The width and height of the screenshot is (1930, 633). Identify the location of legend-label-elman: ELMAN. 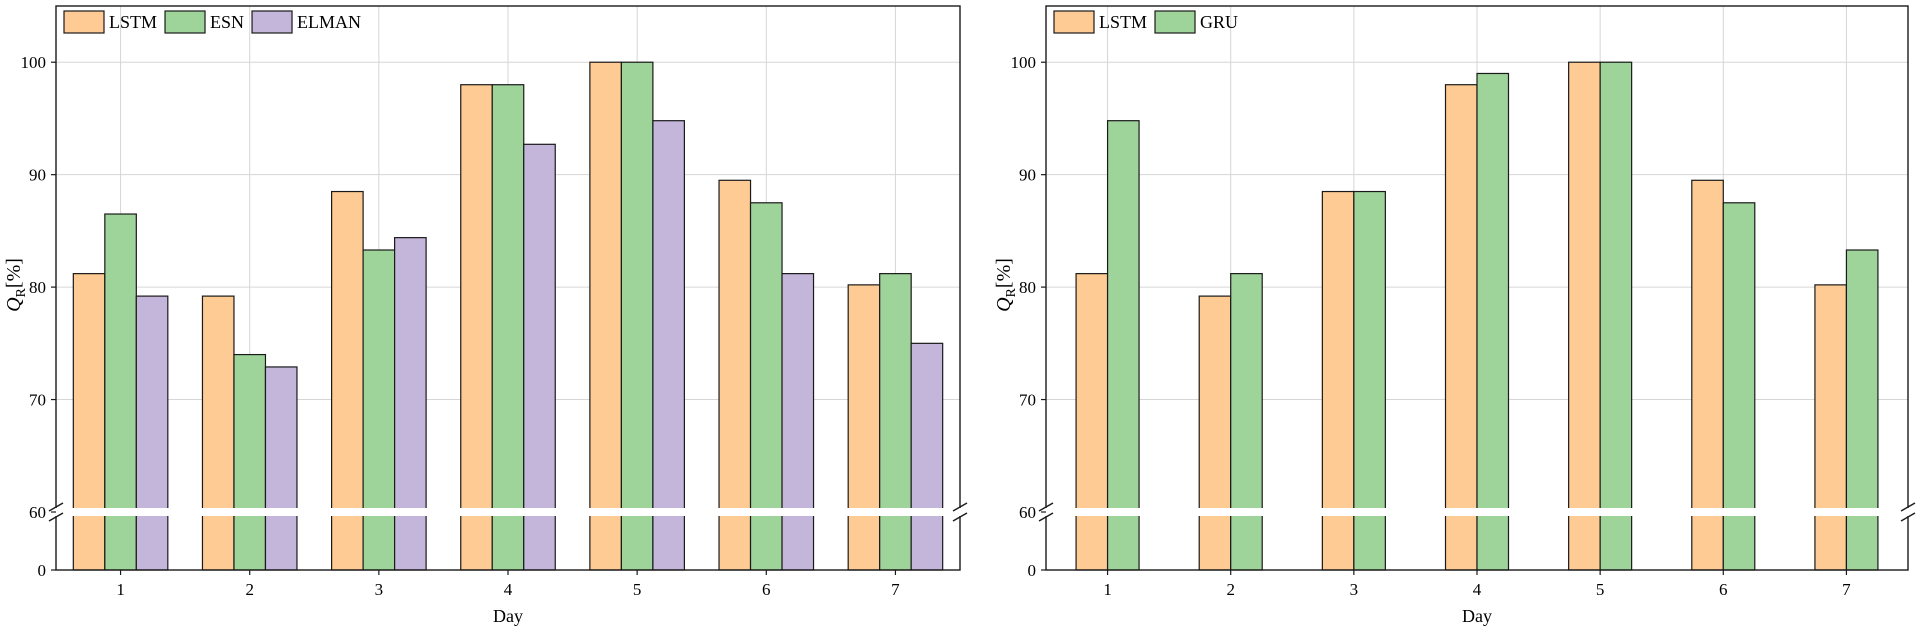
(329, 22).